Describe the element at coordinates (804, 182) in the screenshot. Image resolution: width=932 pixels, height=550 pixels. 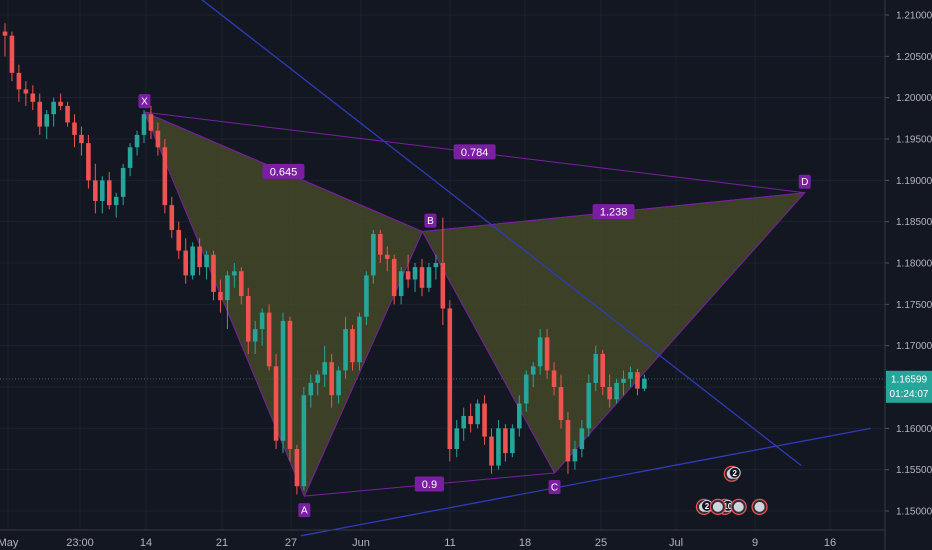
I see `point-label-d: D` at that location.